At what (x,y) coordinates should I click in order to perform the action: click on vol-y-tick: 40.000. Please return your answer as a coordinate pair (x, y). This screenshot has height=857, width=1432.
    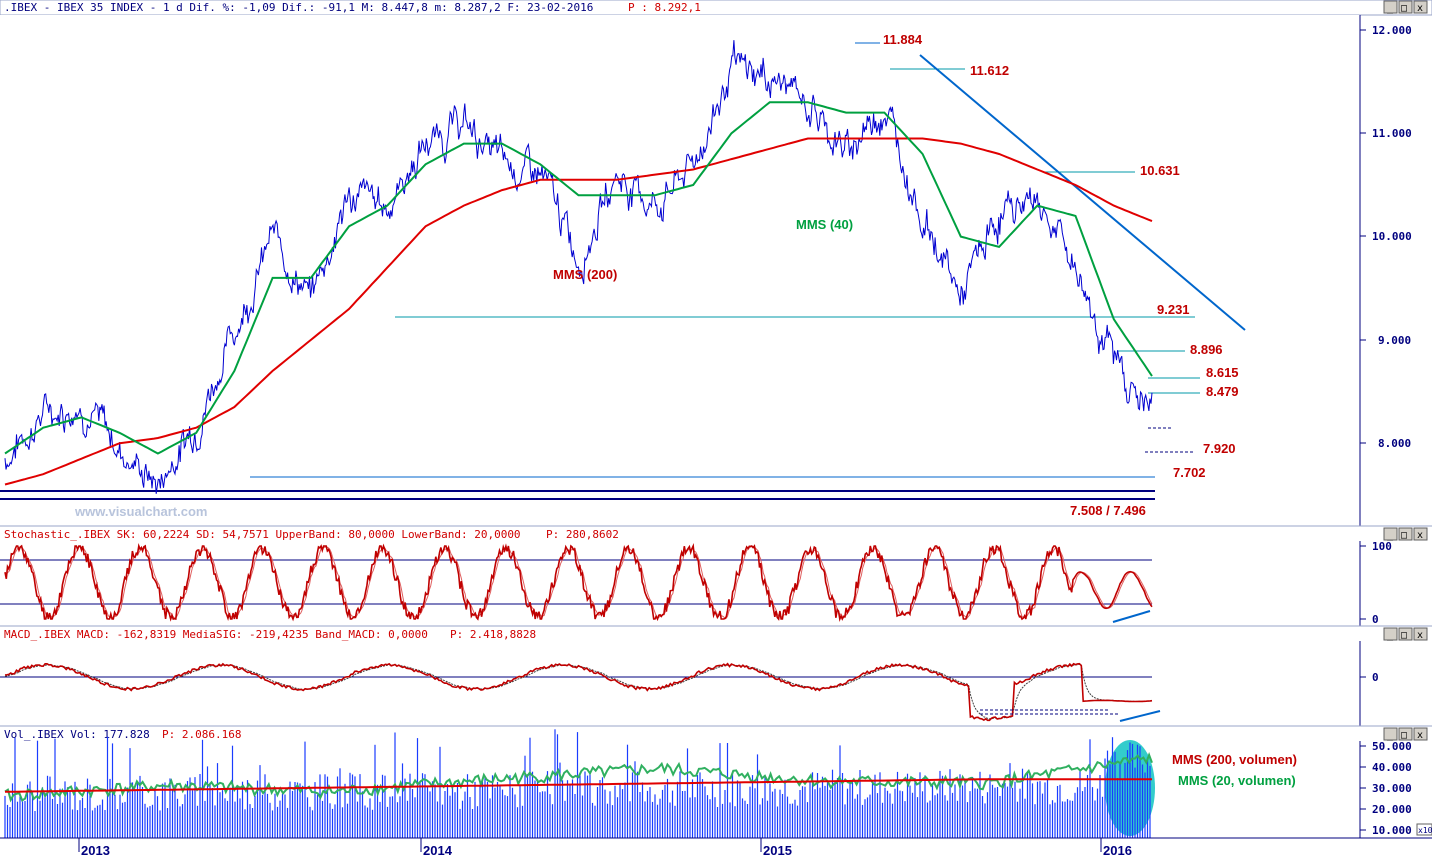
    Looking at the image, I should click on (1392, 767).